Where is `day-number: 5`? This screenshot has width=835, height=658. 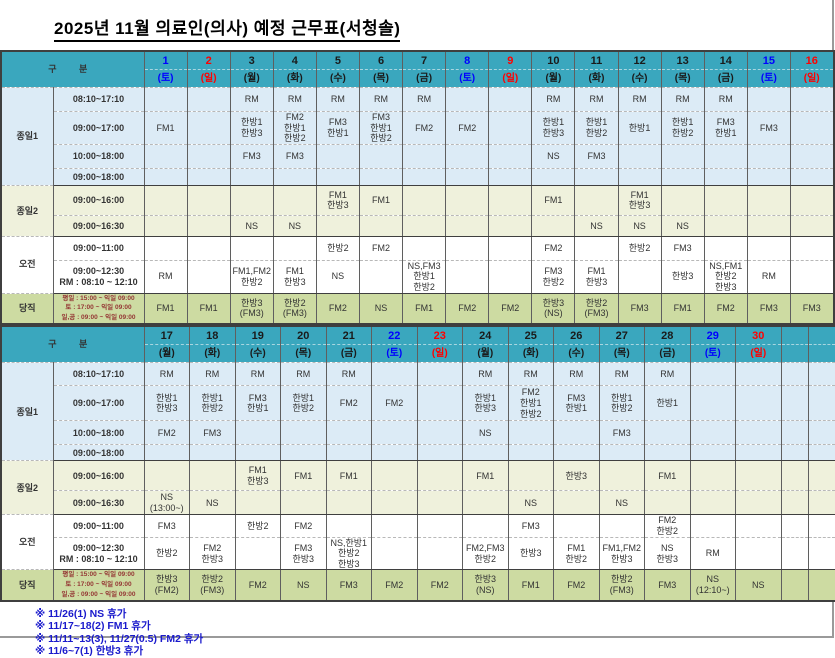
day-number: 5 is located at coordinates (338, 61).